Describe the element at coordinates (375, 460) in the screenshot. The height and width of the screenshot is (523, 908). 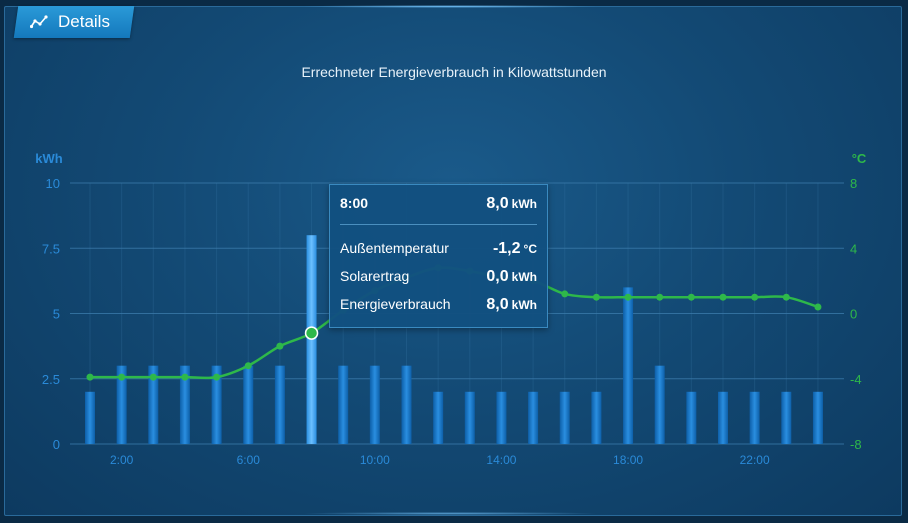
I see `x-axis-tick-label: 10:00` at that location.